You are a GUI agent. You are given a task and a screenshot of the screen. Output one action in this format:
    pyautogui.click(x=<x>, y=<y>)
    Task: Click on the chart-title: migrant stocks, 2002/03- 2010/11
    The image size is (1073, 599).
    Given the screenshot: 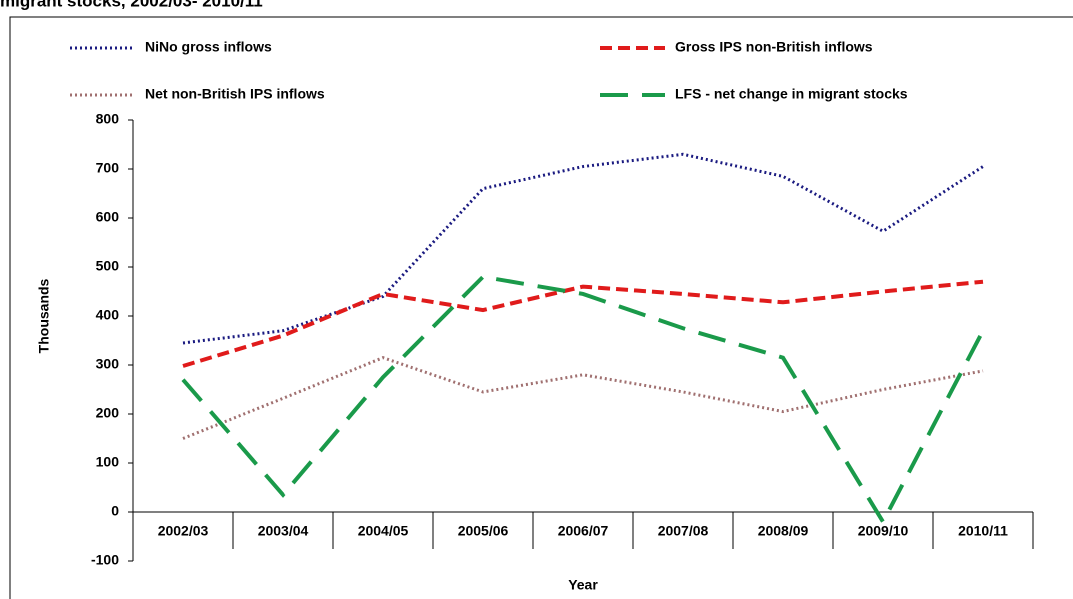 What is the action you would take?
    pyautogui.click(x=131, y=5)
    